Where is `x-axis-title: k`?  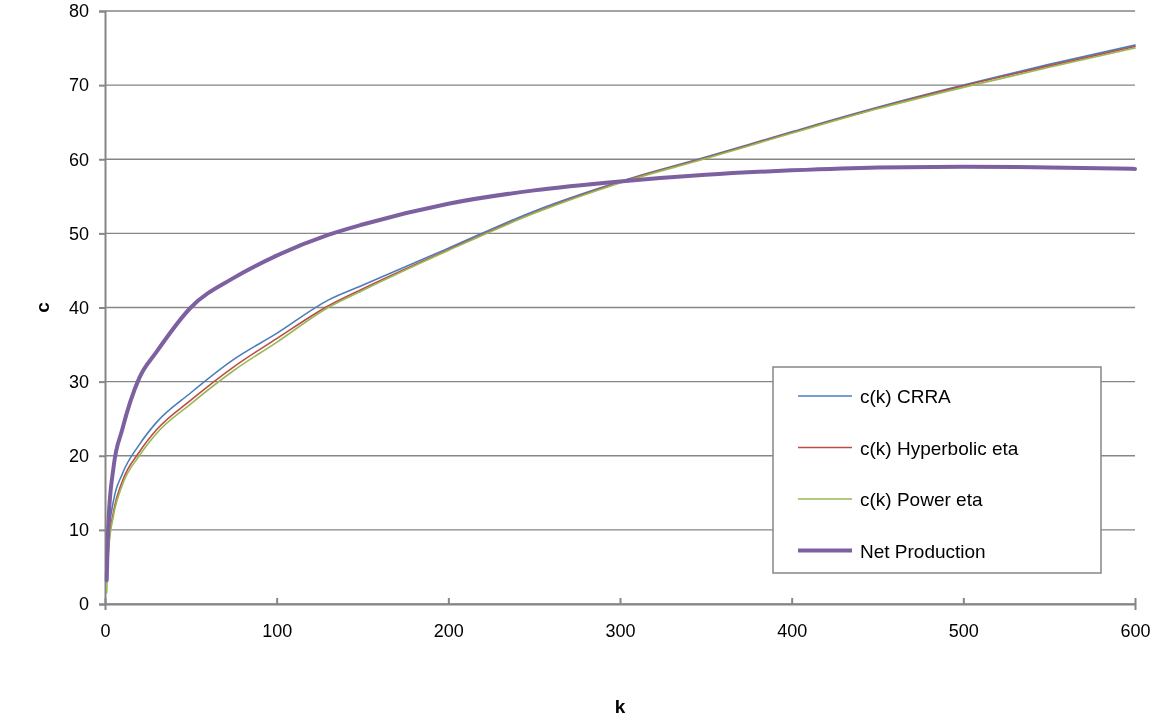
x-axis-title: k is located at coordinates (620, 706).